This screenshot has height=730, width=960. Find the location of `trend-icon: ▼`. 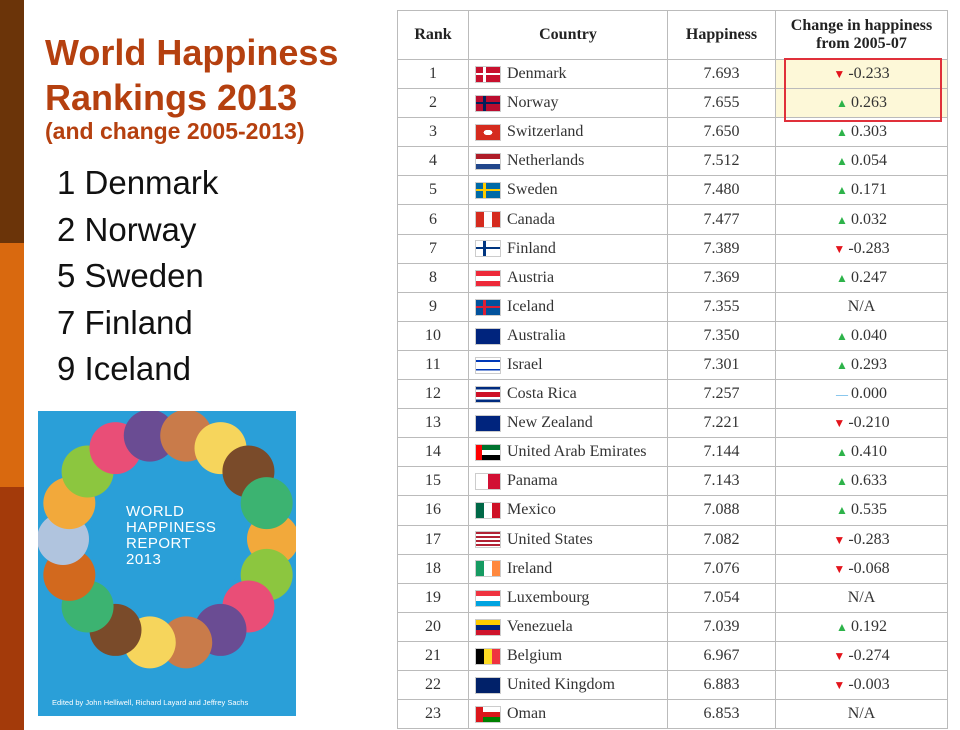

trend-icon: ▼ is located at coordinates (839, 539).